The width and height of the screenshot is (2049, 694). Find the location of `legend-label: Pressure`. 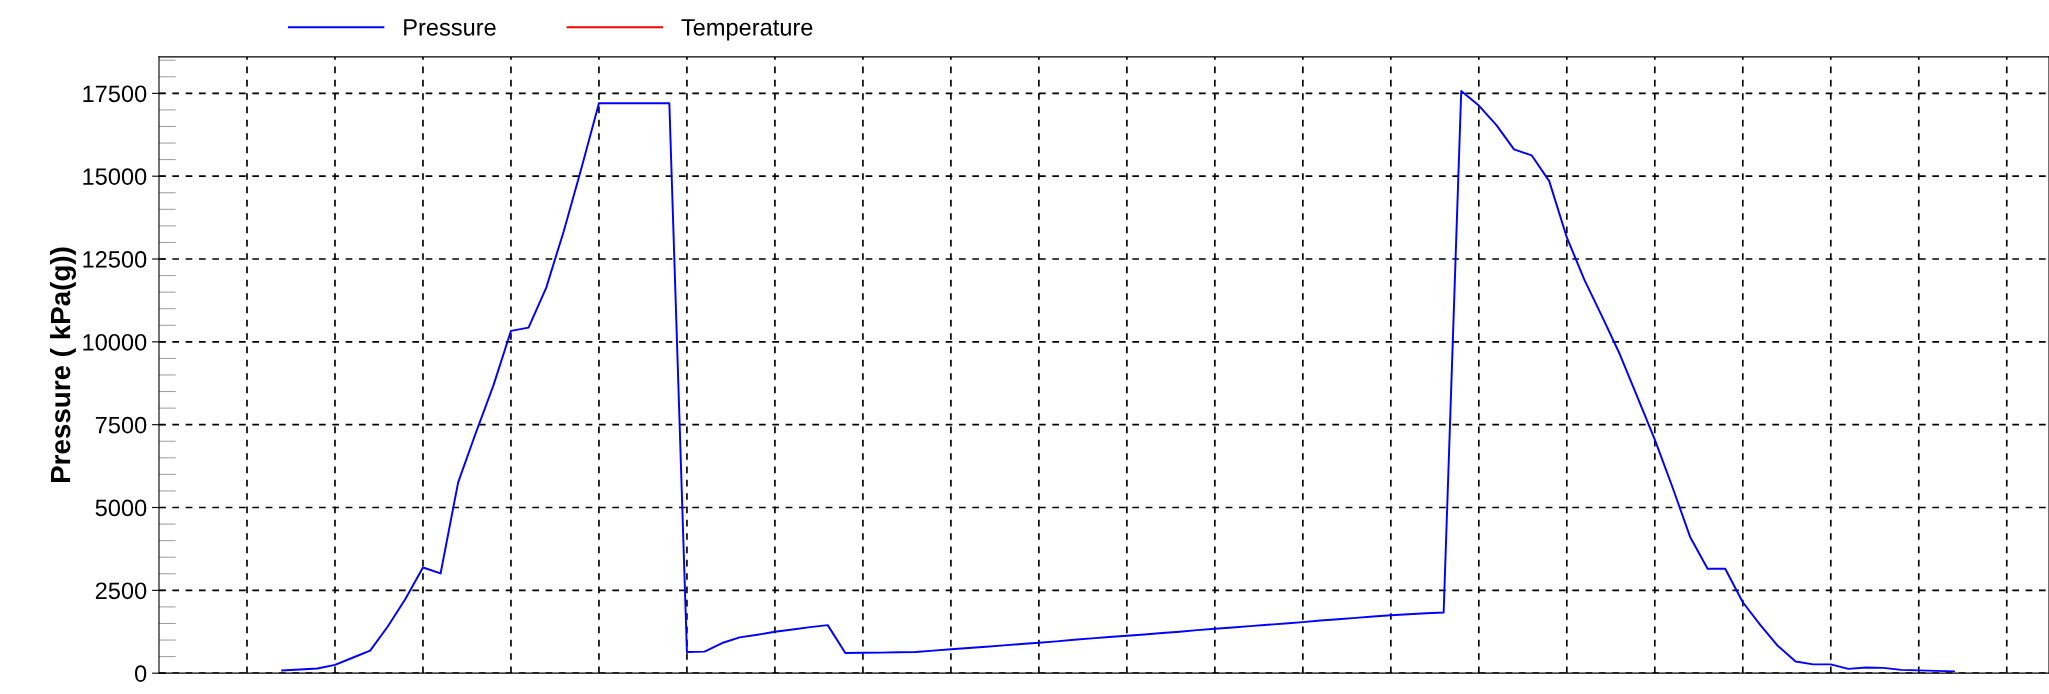

legend-label: Pressure is located at coordinates (450, 27).